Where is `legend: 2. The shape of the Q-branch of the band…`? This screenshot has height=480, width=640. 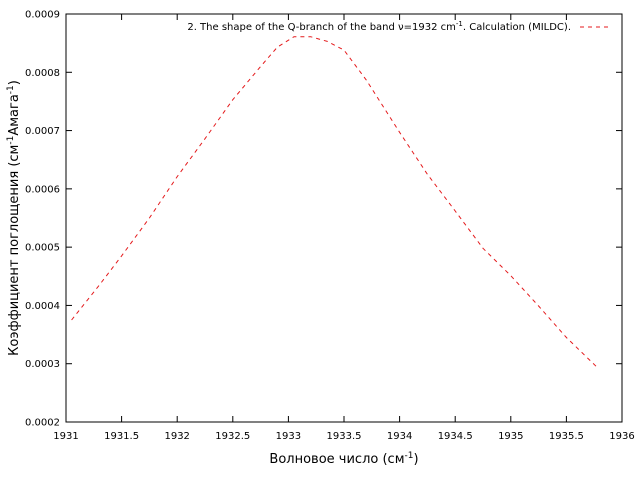
legend: 2. The shape of the Q-branch of the band… is located at coordinates (399, 26).